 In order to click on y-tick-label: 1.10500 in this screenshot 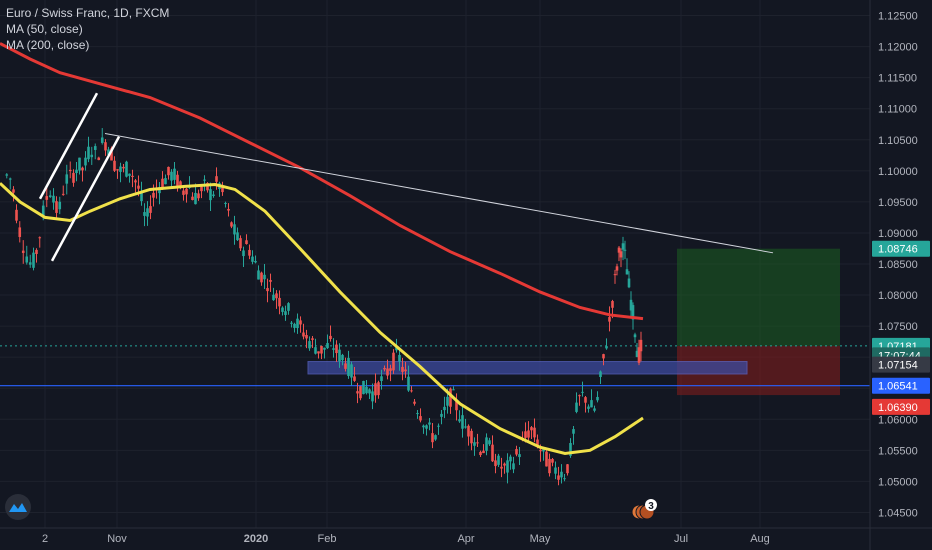, I will do `click(898, 141)`.